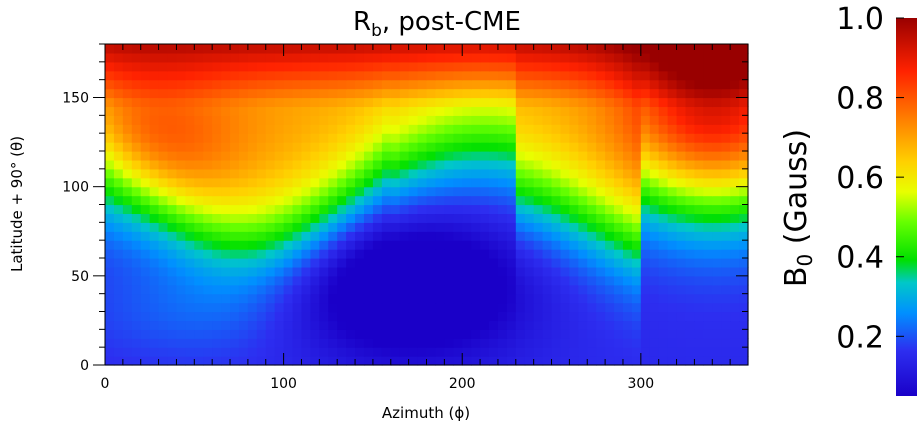  What do you see at coordinates (798, 208) in the screenshot?
I see `colorbar-title: B0 (Gauss)` at bounding box center [798, 208].